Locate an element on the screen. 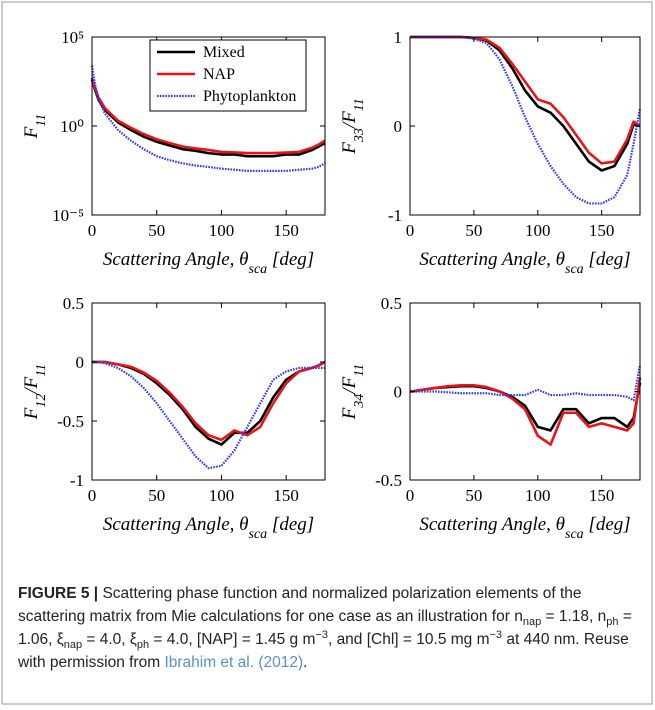 This screenshot has width=655, height=710. caption-text: = 1.06, ξ is located at coordinates (325, 628).